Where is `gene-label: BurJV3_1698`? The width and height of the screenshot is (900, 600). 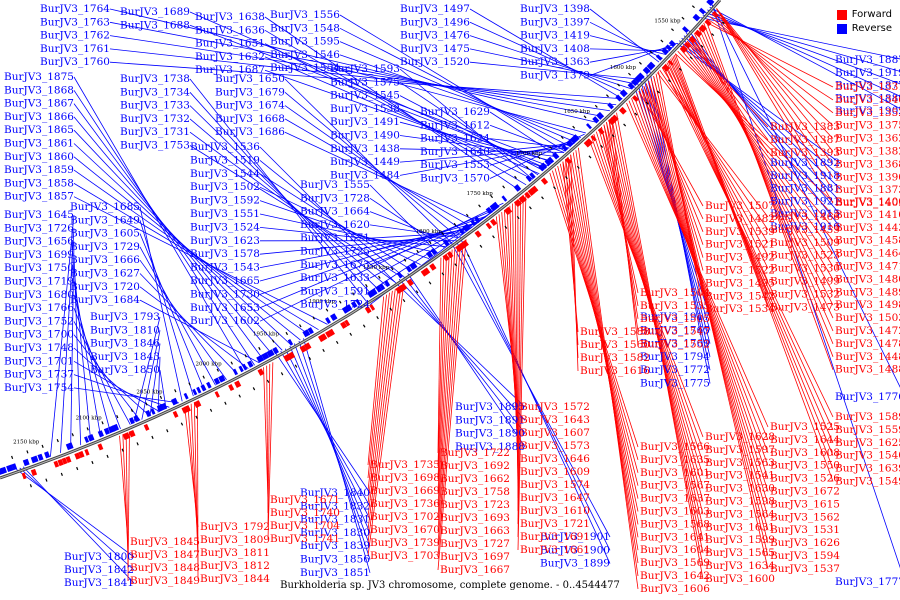 gene-label: BurJV3_1698 is located at coordinates (405, 478).